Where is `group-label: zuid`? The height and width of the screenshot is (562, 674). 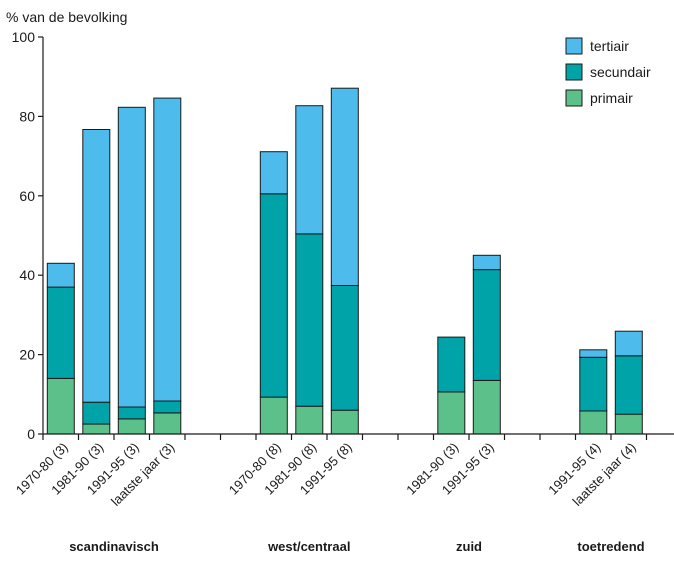 group-label: zuid is located at coordinates (469, 546).